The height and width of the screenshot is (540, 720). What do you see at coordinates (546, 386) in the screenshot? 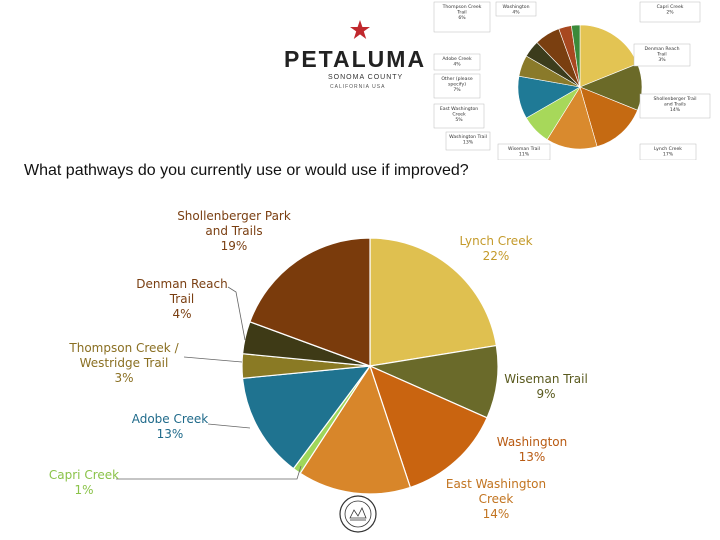
I see `slice-label: Wiseman Trail 9%` at bounding box center [546, 386].